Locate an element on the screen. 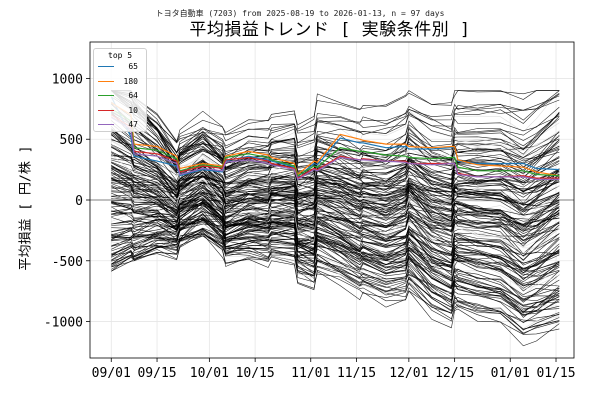 This screenshot has height=400, width=600. x-tick-label: 11/15 is located at coordinates (356, 373).